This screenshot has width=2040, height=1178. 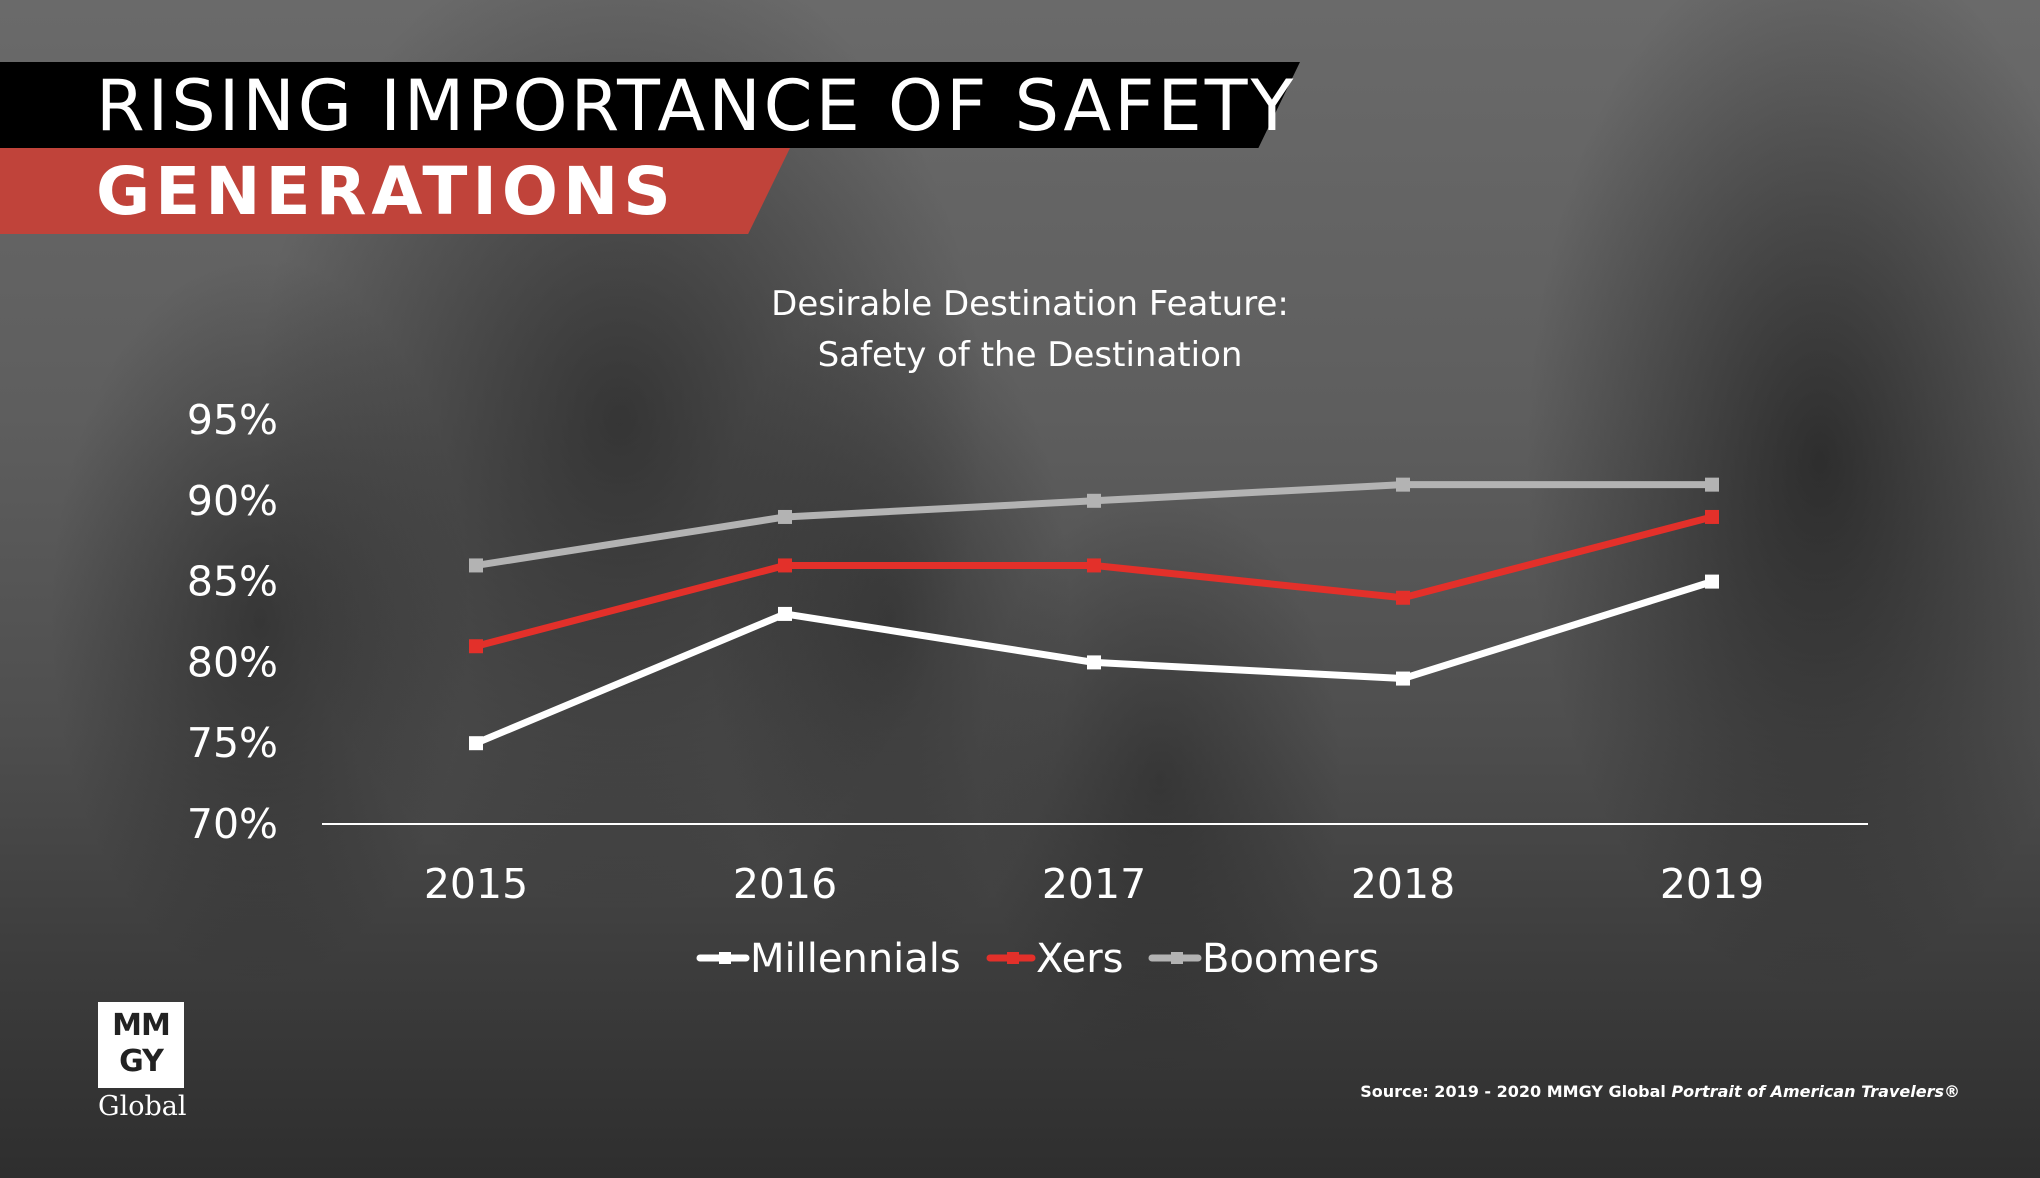 I want to click on legend-item-boomers: Boomers, so click(x=1263, y=959).